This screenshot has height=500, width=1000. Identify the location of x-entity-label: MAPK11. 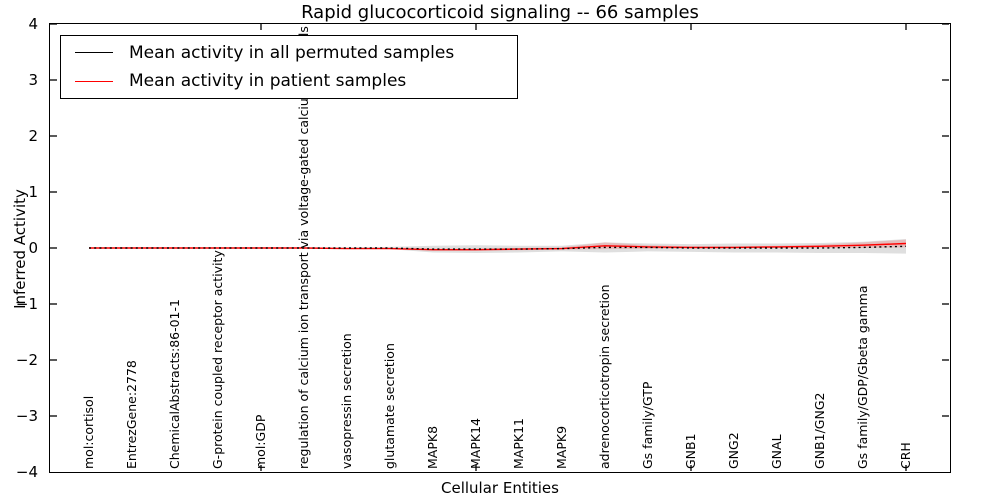
(518, 443).